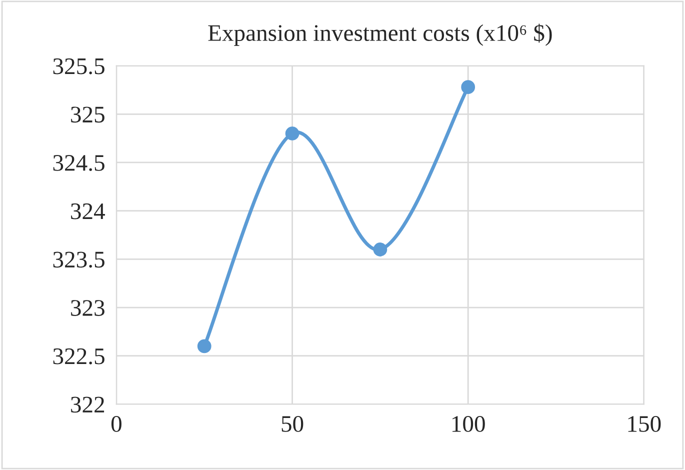 The height and width of the screenshot is (470, 685). What do you see at coordinates (468, 424) in the screenshot?
I see `x-tick-label: 100` at bounding box center [468, 424].